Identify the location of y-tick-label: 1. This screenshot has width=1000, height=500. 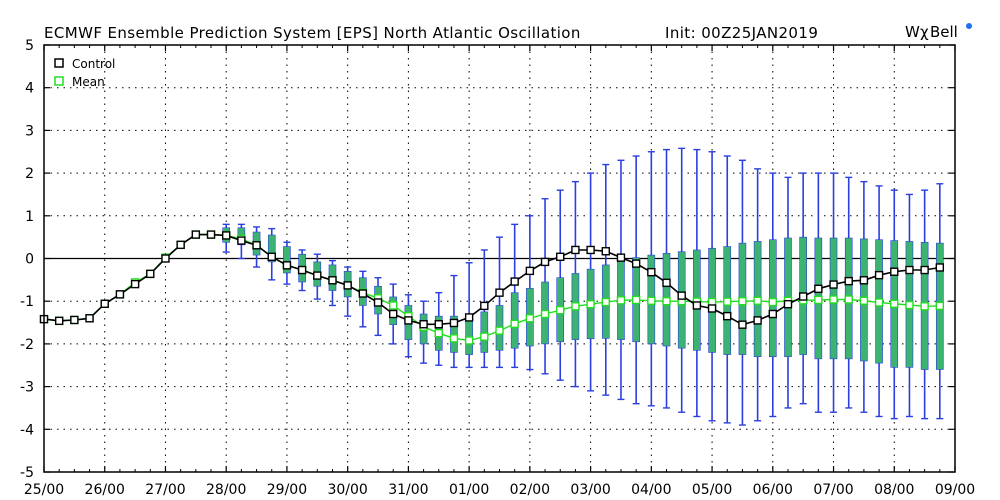
(29, 217).